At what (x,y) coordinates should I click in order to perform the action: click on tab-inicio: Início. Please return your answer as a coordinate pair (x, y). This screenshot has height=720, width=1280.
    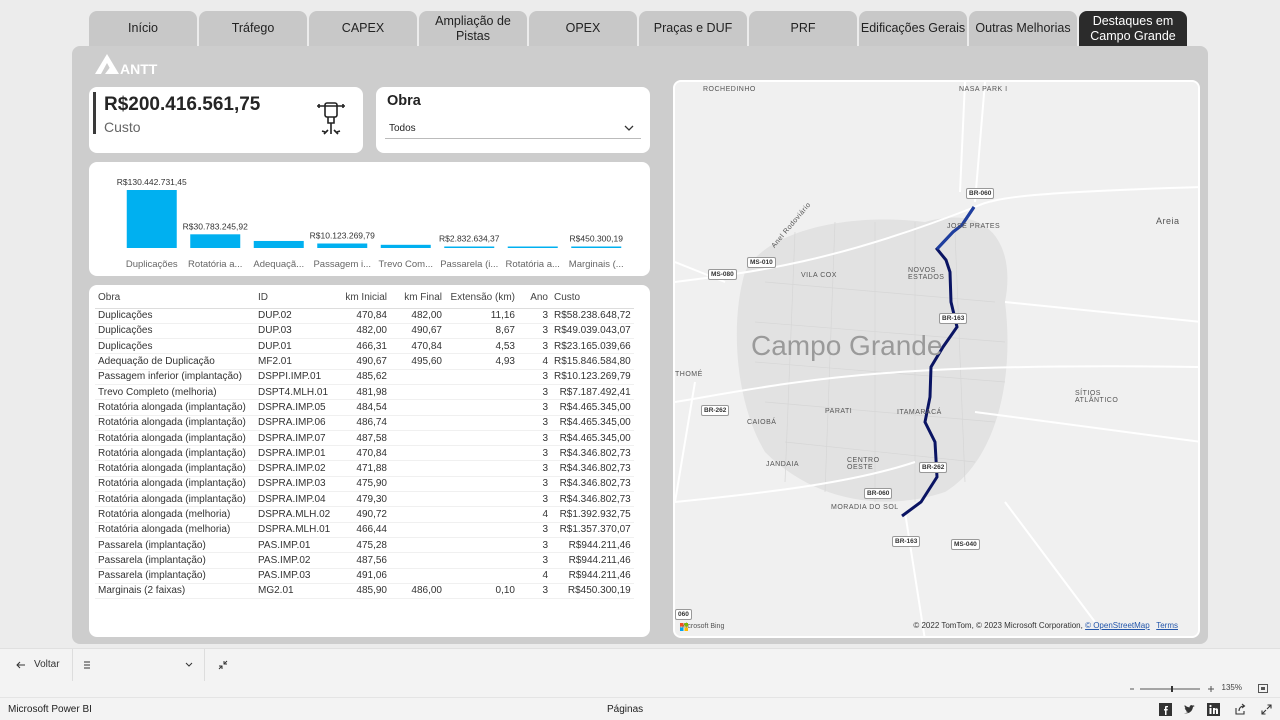
    Looking at the image, I should click on (143, 28).